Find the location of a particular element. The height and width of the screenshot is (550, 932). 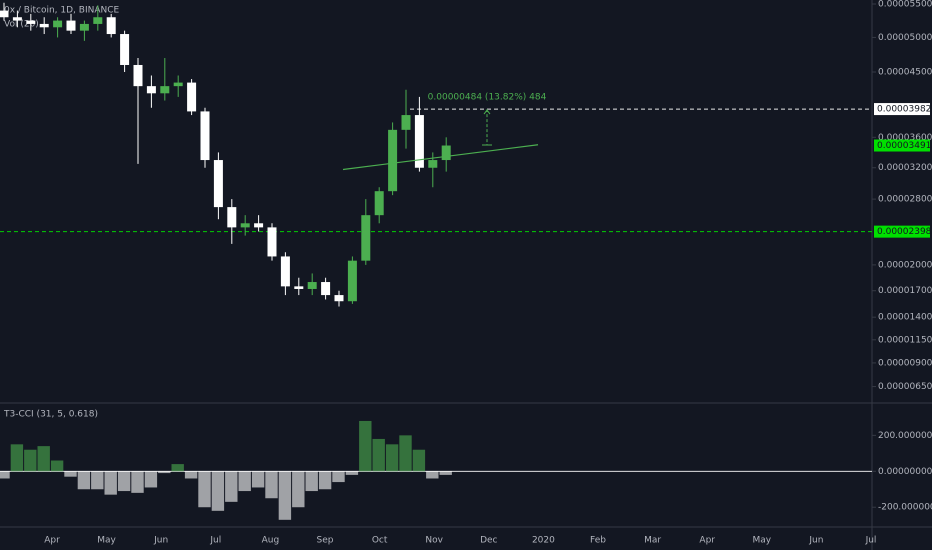

price-label: 0.00003491 is located at coordinates (904, 146).